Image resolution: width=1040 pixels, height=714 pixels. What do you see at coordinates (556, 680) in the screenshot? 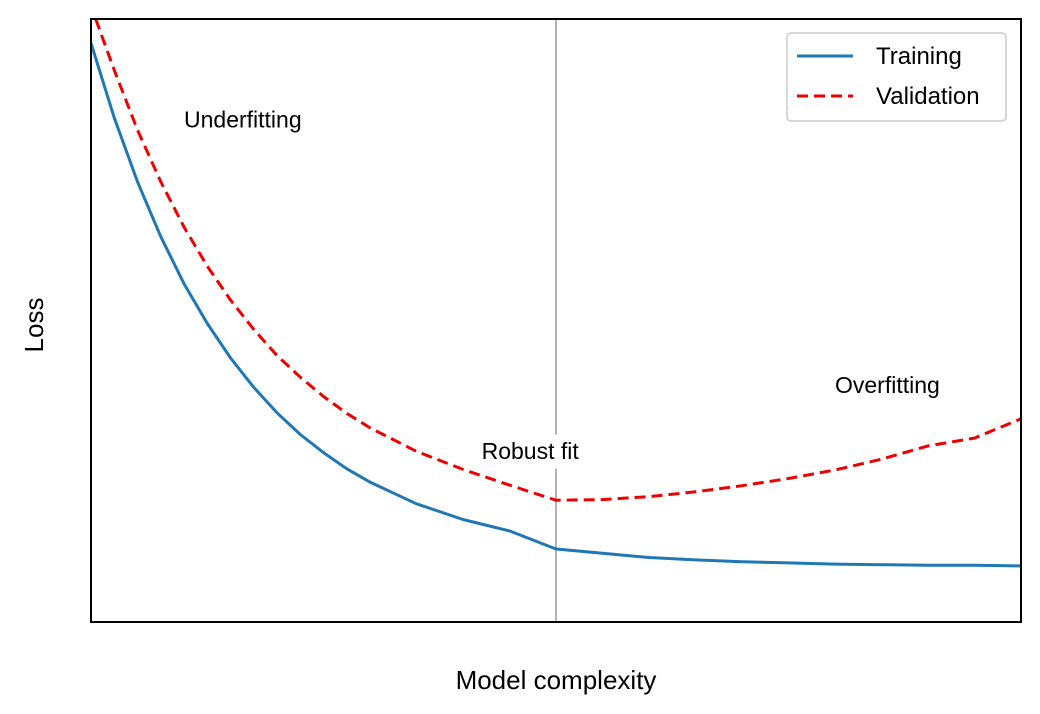
I see `x-axis-label: Model complexity` at bounding box center [556, 680].